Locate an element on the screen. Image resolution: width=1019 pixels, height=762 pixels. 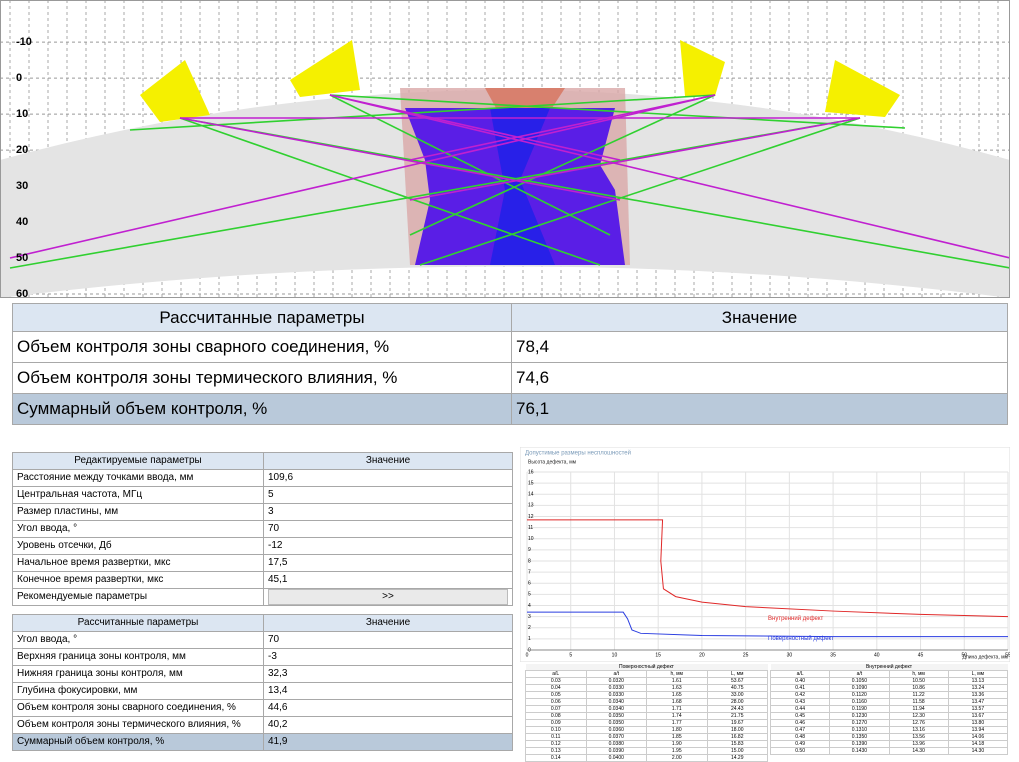
header-row: Редактируемые параметры Значение is located at coordinates (262, 461).